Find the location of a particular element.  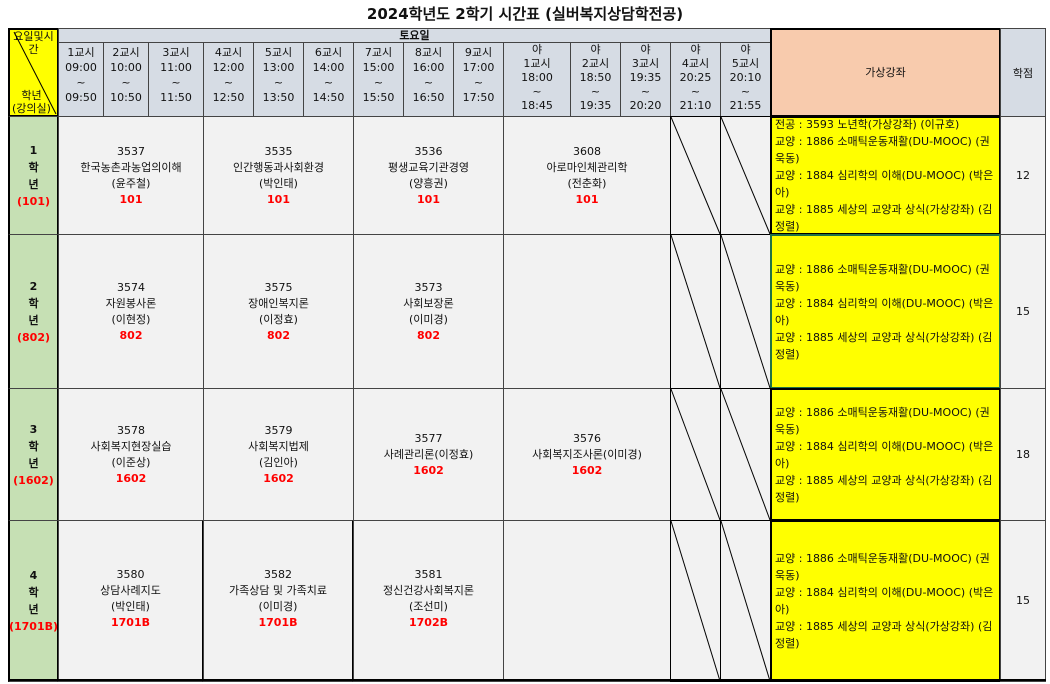

course-professor: (이현정) is located at coordinates (131, 319).